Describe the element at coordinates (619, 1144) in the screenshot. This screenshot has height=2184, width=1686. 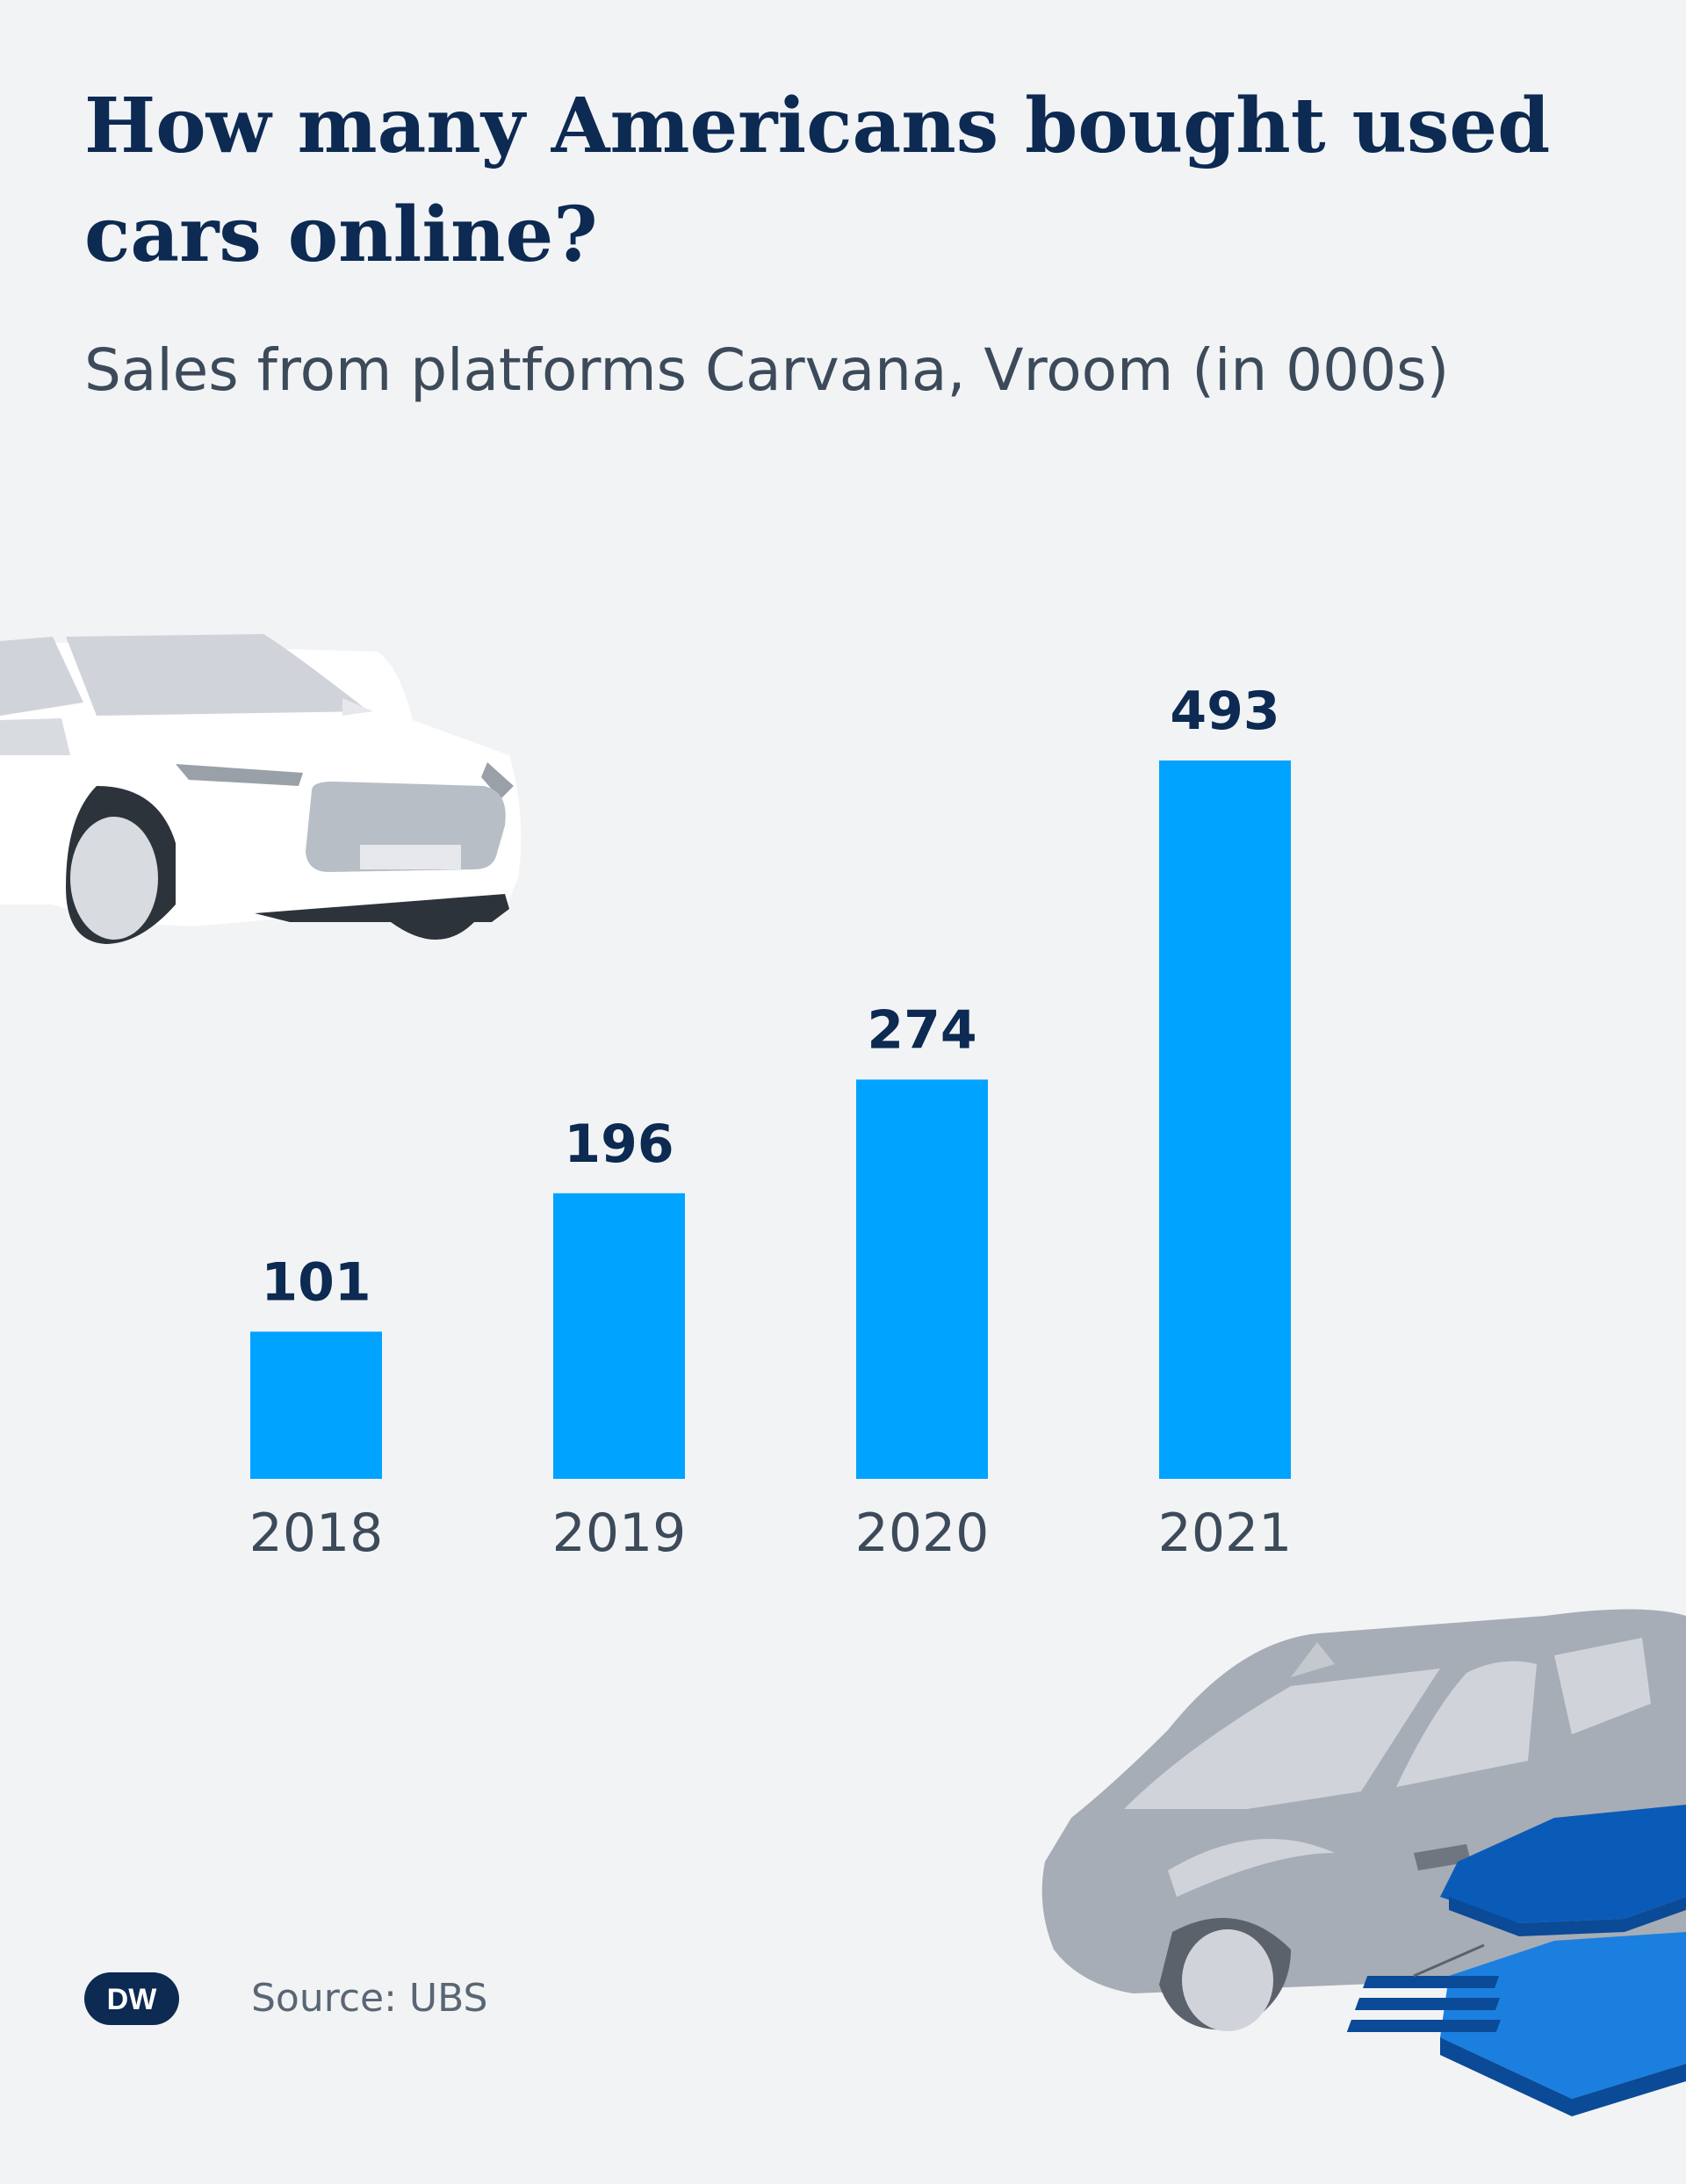
I see `data-label-2019: 196` at that location.